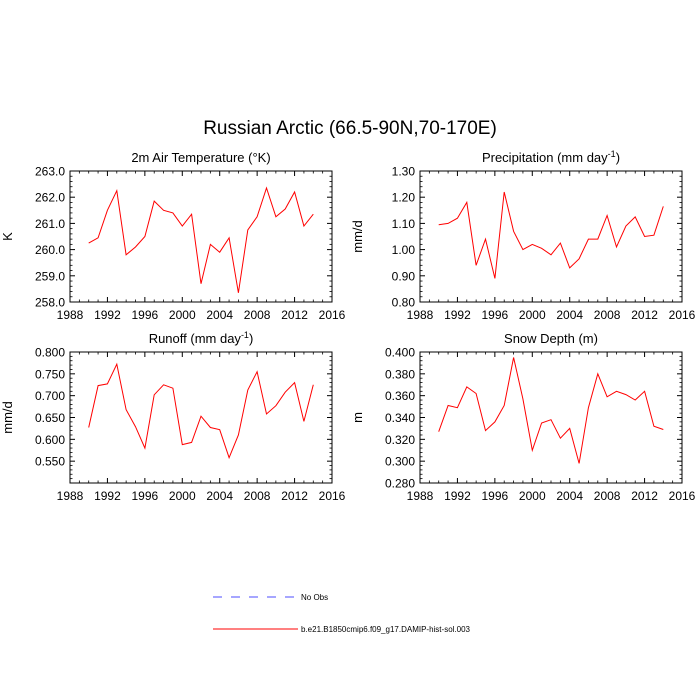 Image resolution: width=700 pixels, height=700 pixels. Describe the element at coordinates (400, 440) in the screenshot. I see `y-tick-label: 0.320` at that location.